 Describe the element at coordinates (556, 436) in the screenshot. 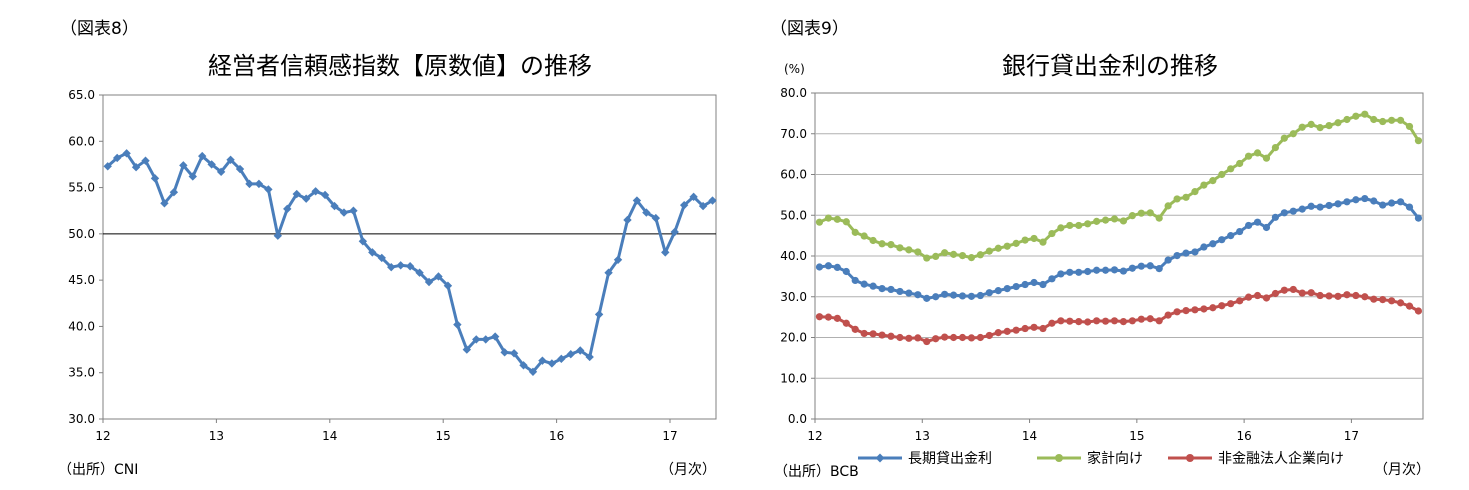

I see `left-x-tick-label: 16` at that location.